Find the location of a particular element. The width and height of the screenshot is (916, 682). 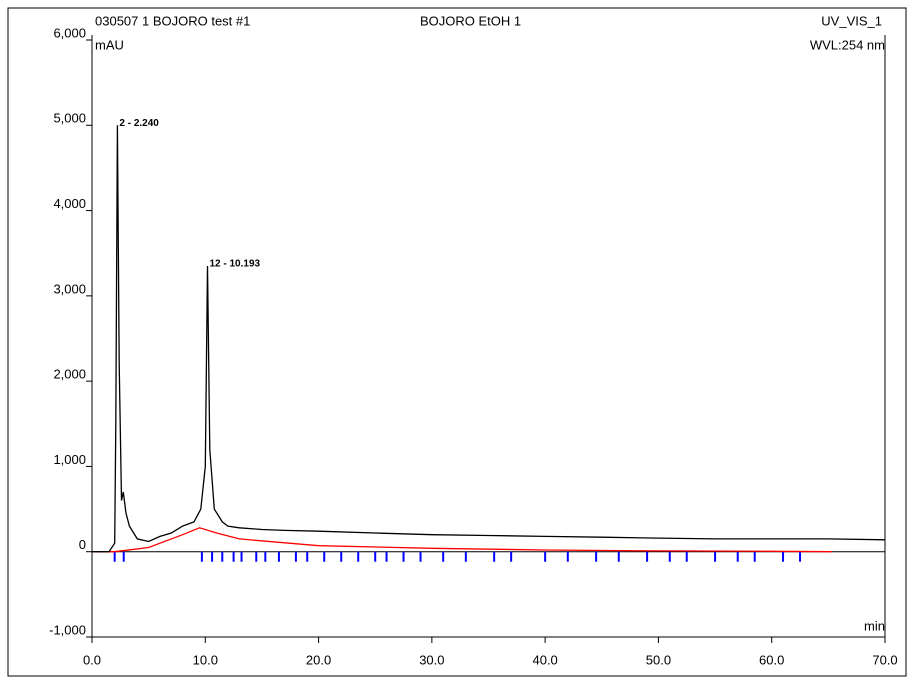

wavelength: WVL:254 nm is located at coordinates (847, 44).